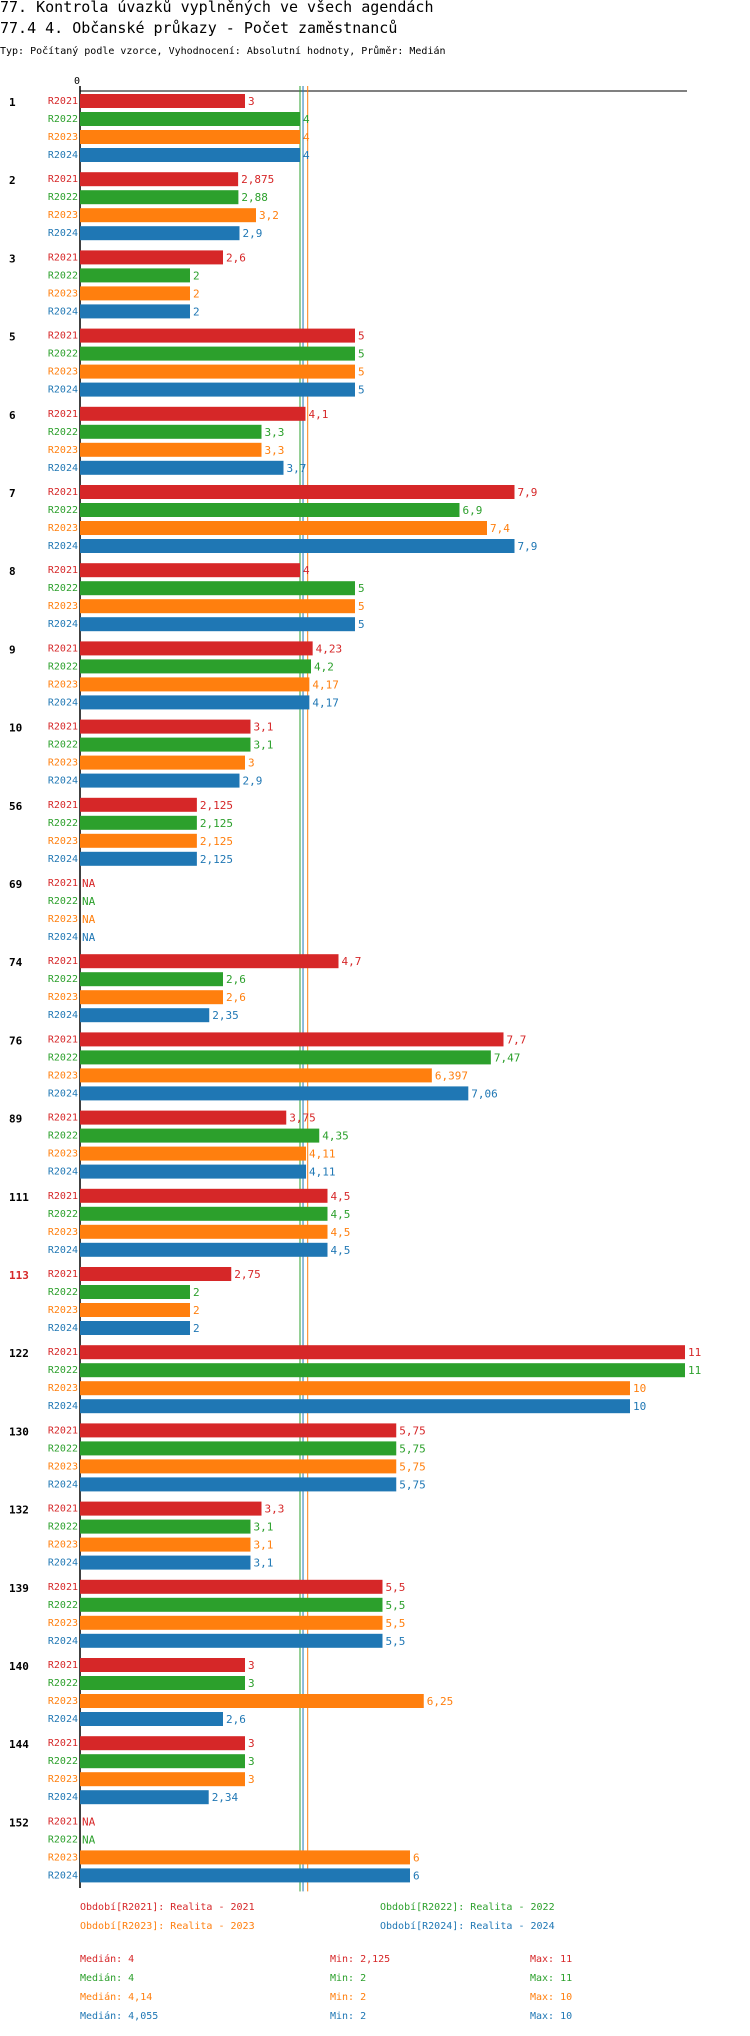  I want to click on group-label: 132, so click(19, 1510).